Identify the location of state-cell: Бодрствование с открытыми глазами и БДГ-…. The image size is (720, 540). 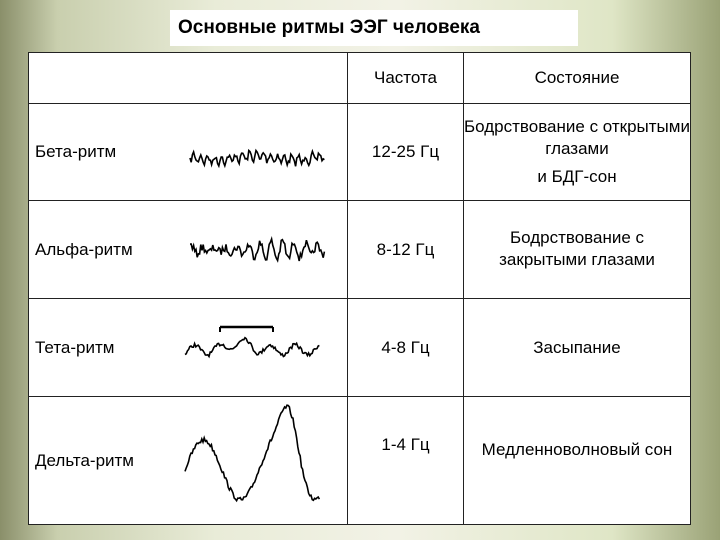
(577, 152).